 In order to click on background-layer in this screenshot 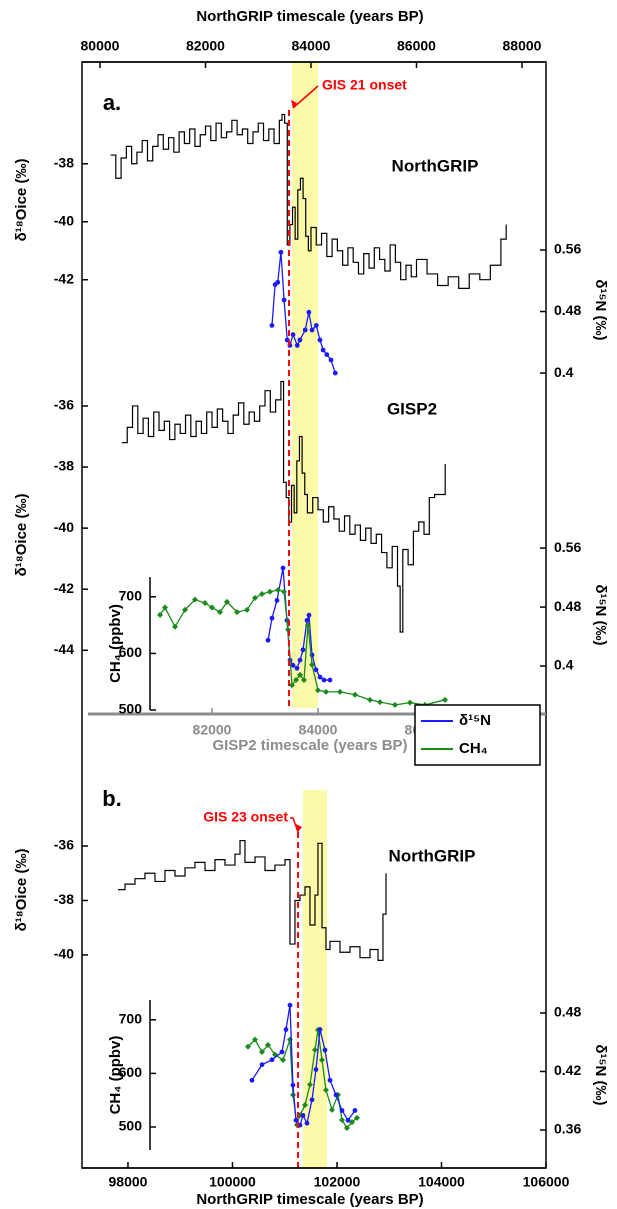, I will do `click(310, 615)`.